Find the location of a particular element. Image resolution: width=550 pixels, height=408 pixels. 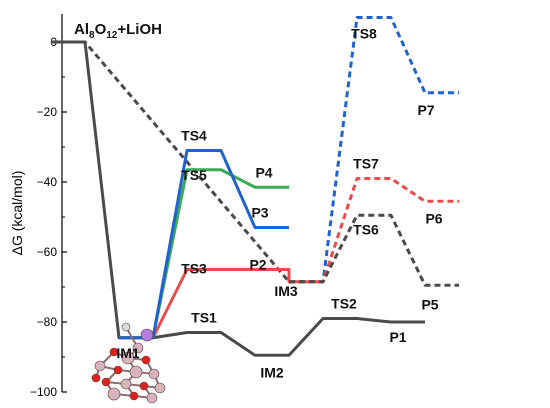

state-label-p4: P4 is located at coordinates (263, 172).